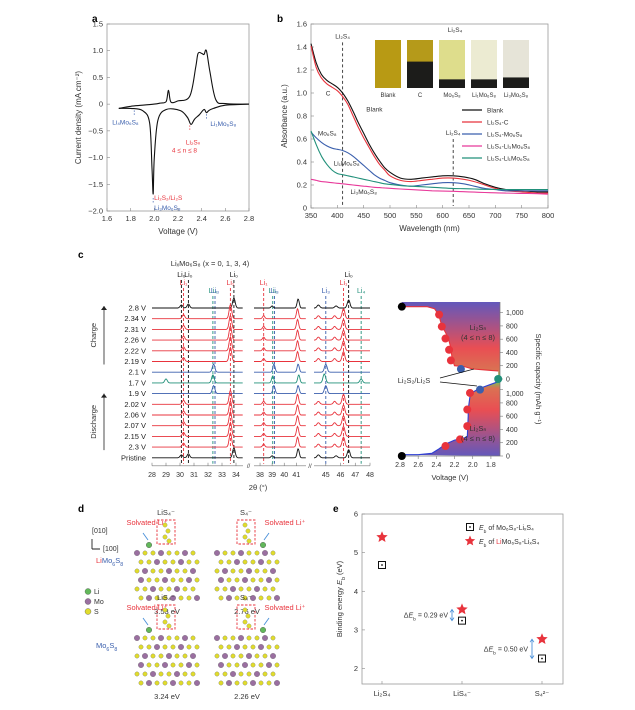  Describe the element at coordinates (356, 552) in the screenshot. I see `y-tick-label: 5` at that location.